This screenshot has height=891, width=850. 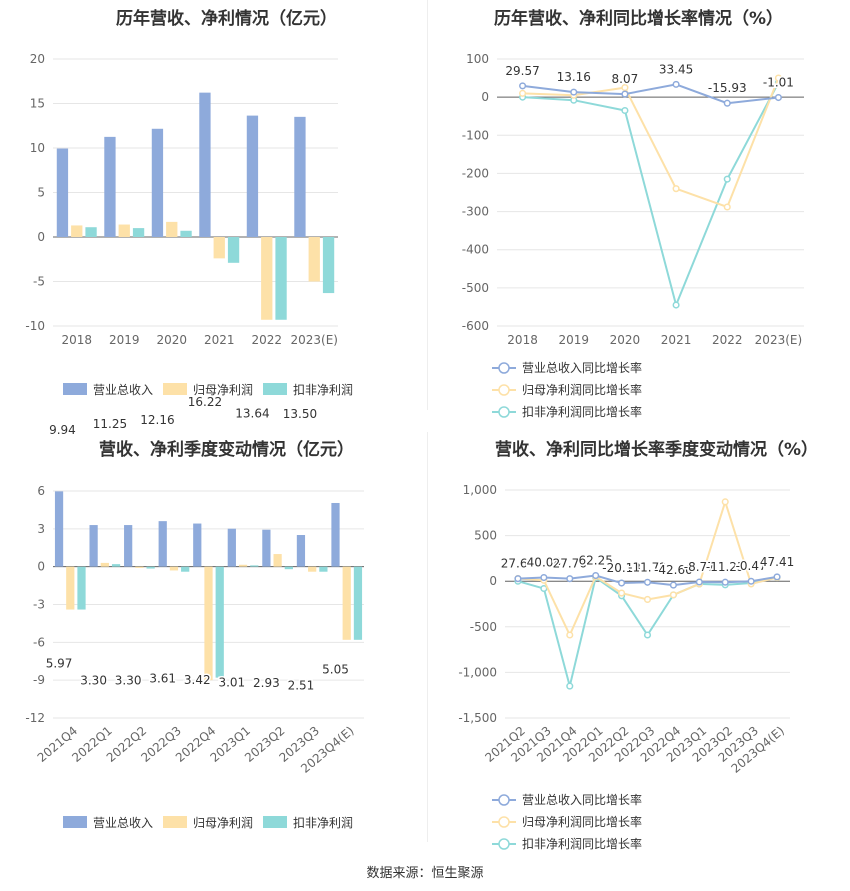 What do you see at coordinates (625, 340) in the screenshot?
I see `x-tick-label: 2020` at bounding box center [625, 340].